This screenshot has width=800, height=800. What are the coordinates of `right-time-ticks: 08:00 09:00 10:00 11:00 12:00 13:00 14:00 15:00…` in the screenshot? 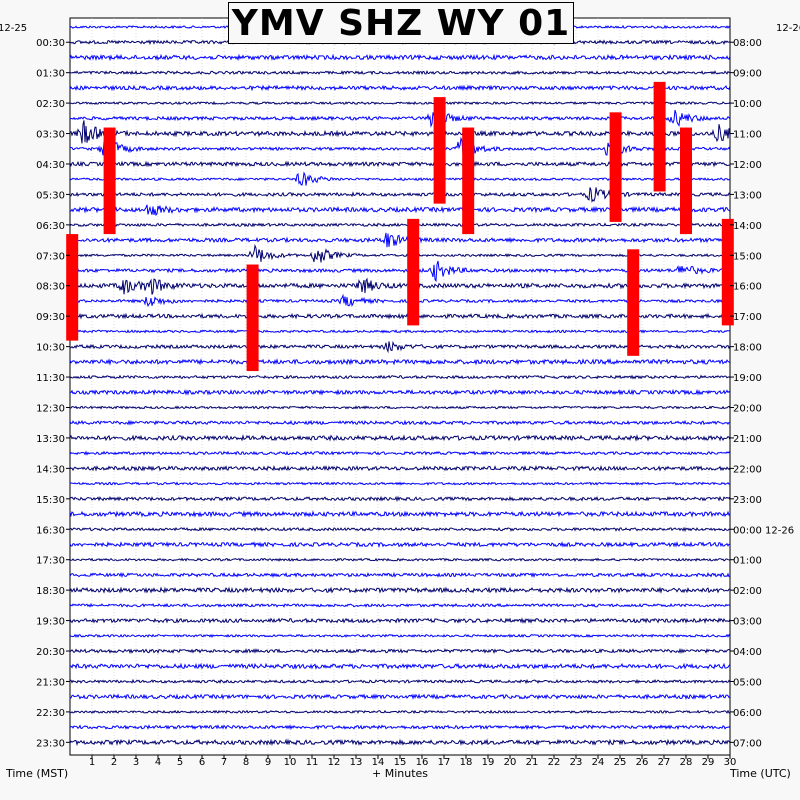 It's located at (762, 393).